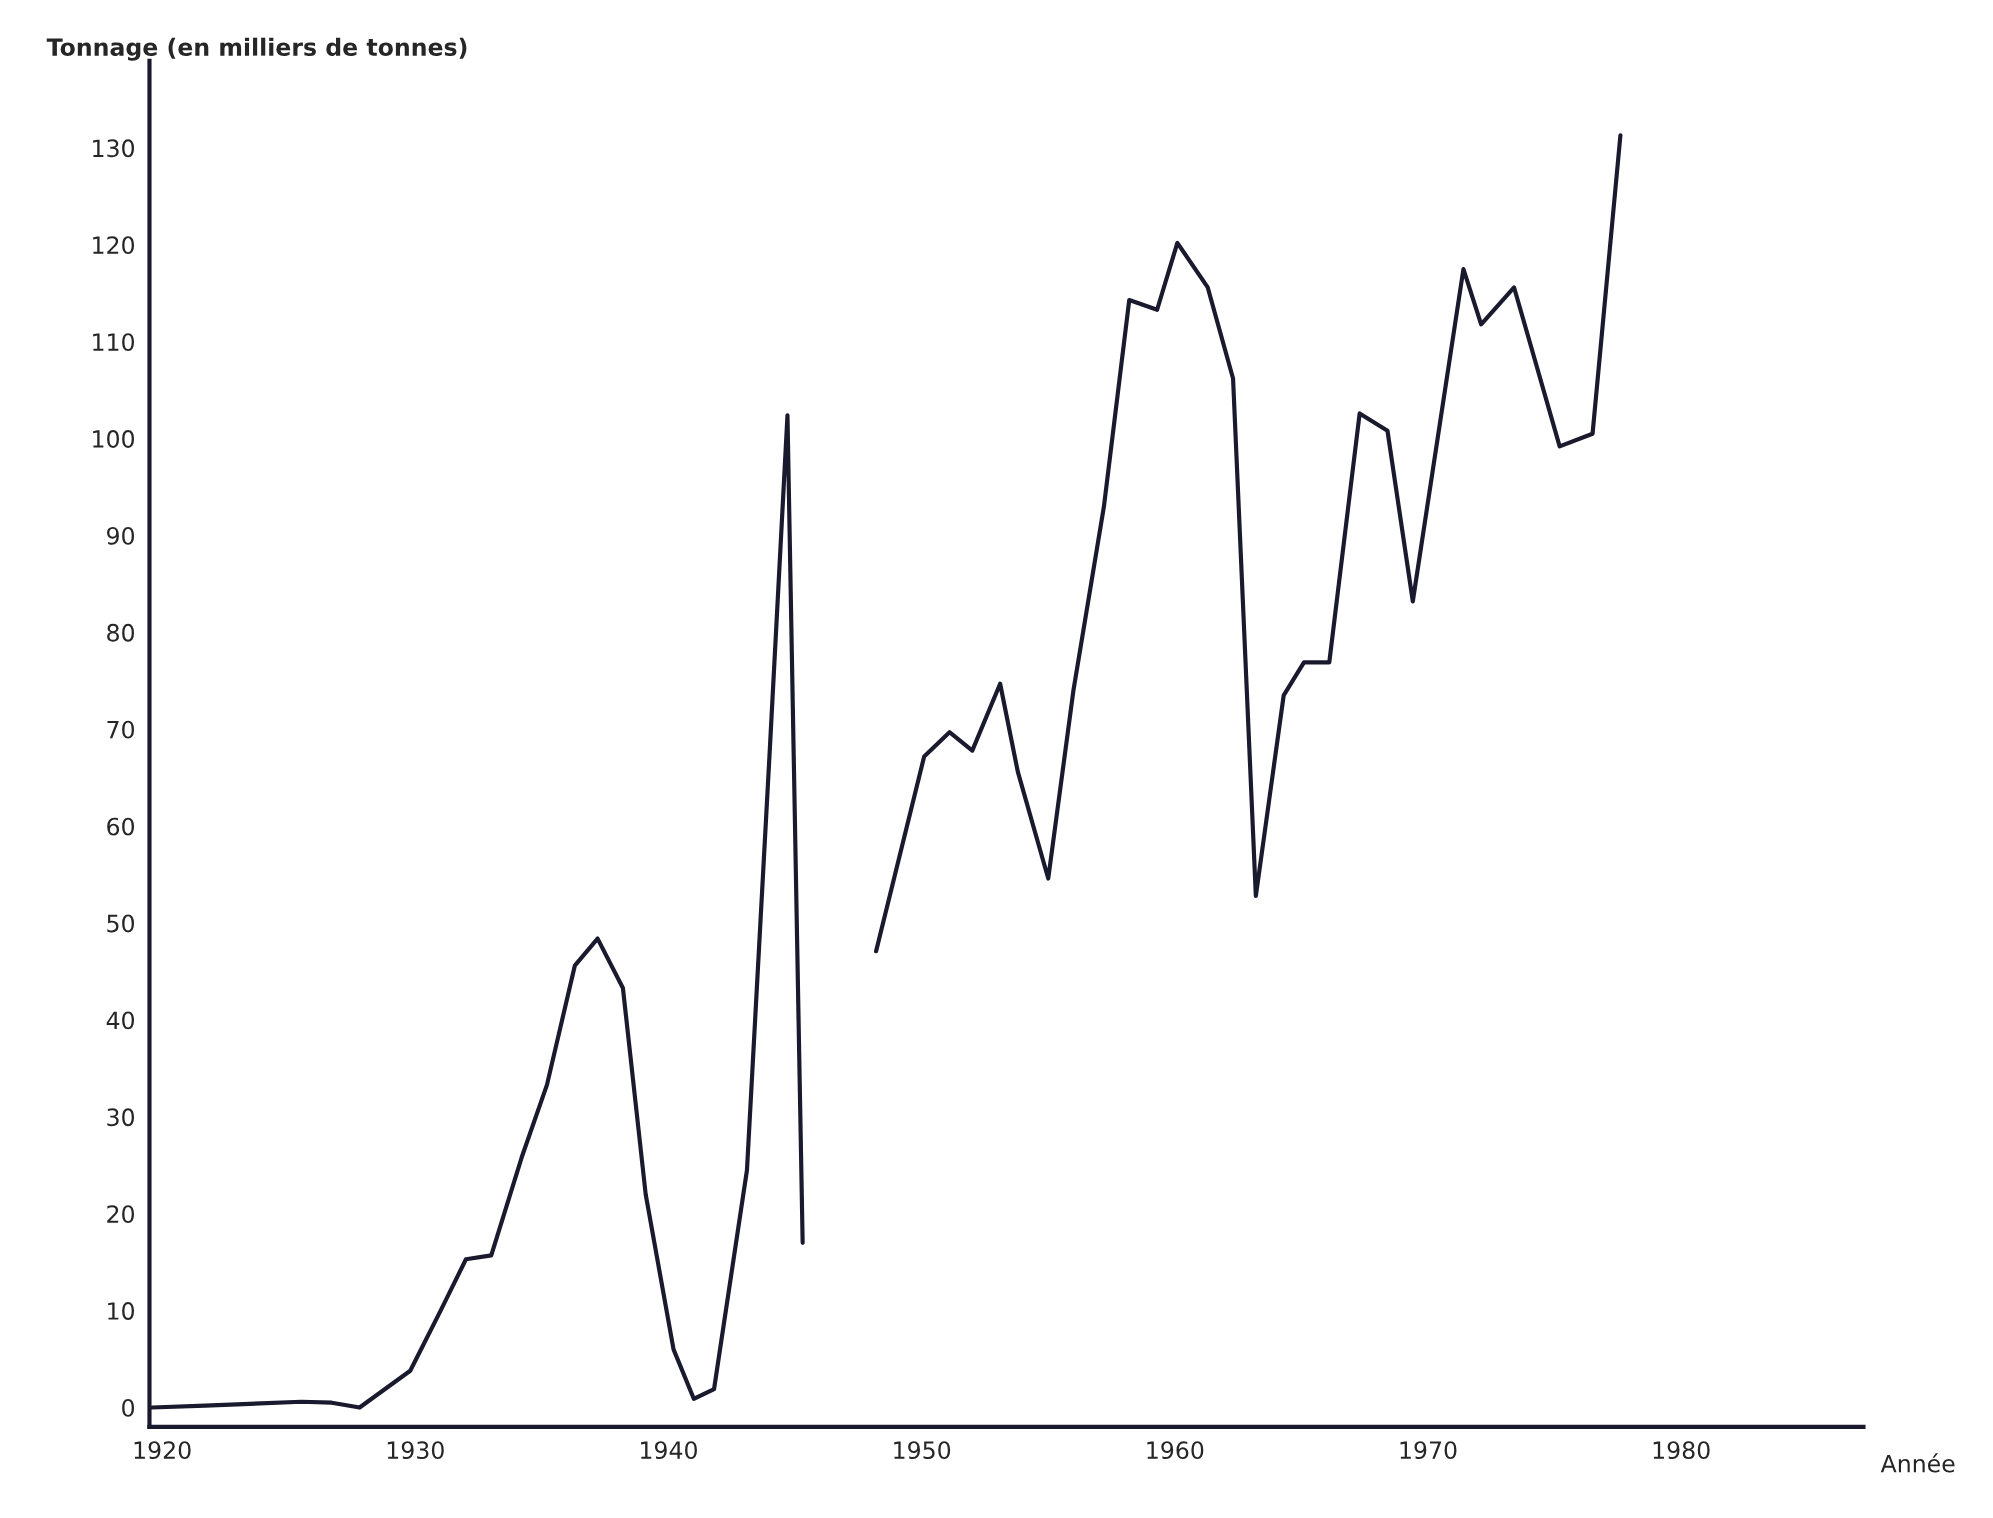 The image size is (1993, 1518). I want to click on y-tick-label: 60, so click(121, 826).